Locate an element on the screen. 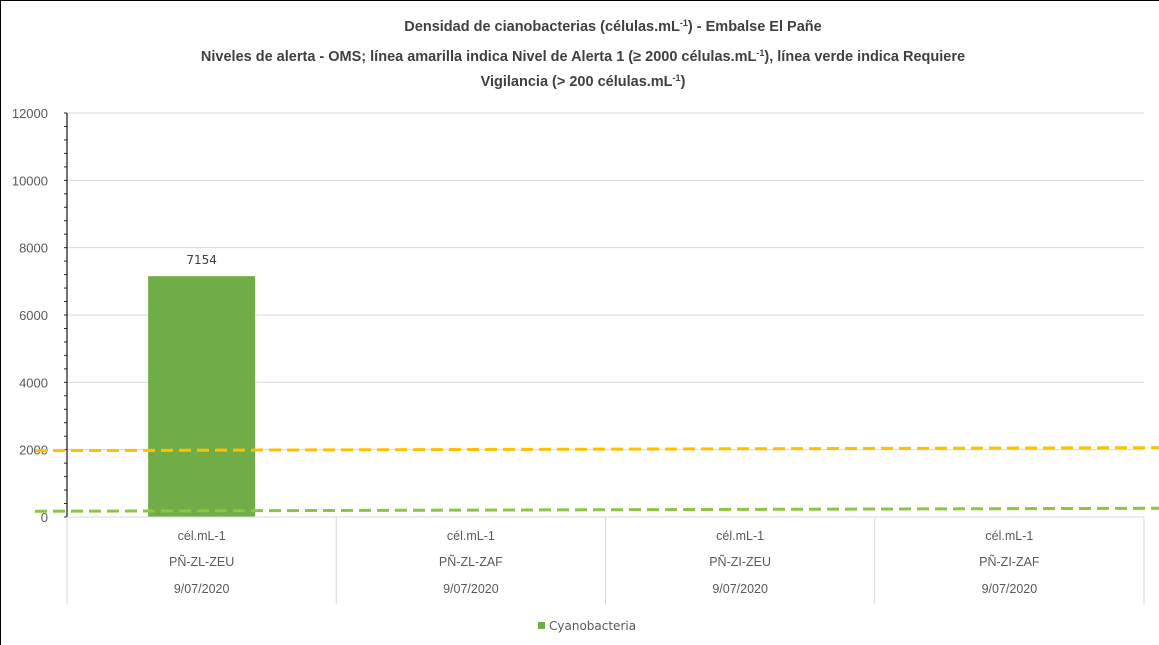  bar is located at coordinates (202, 396).